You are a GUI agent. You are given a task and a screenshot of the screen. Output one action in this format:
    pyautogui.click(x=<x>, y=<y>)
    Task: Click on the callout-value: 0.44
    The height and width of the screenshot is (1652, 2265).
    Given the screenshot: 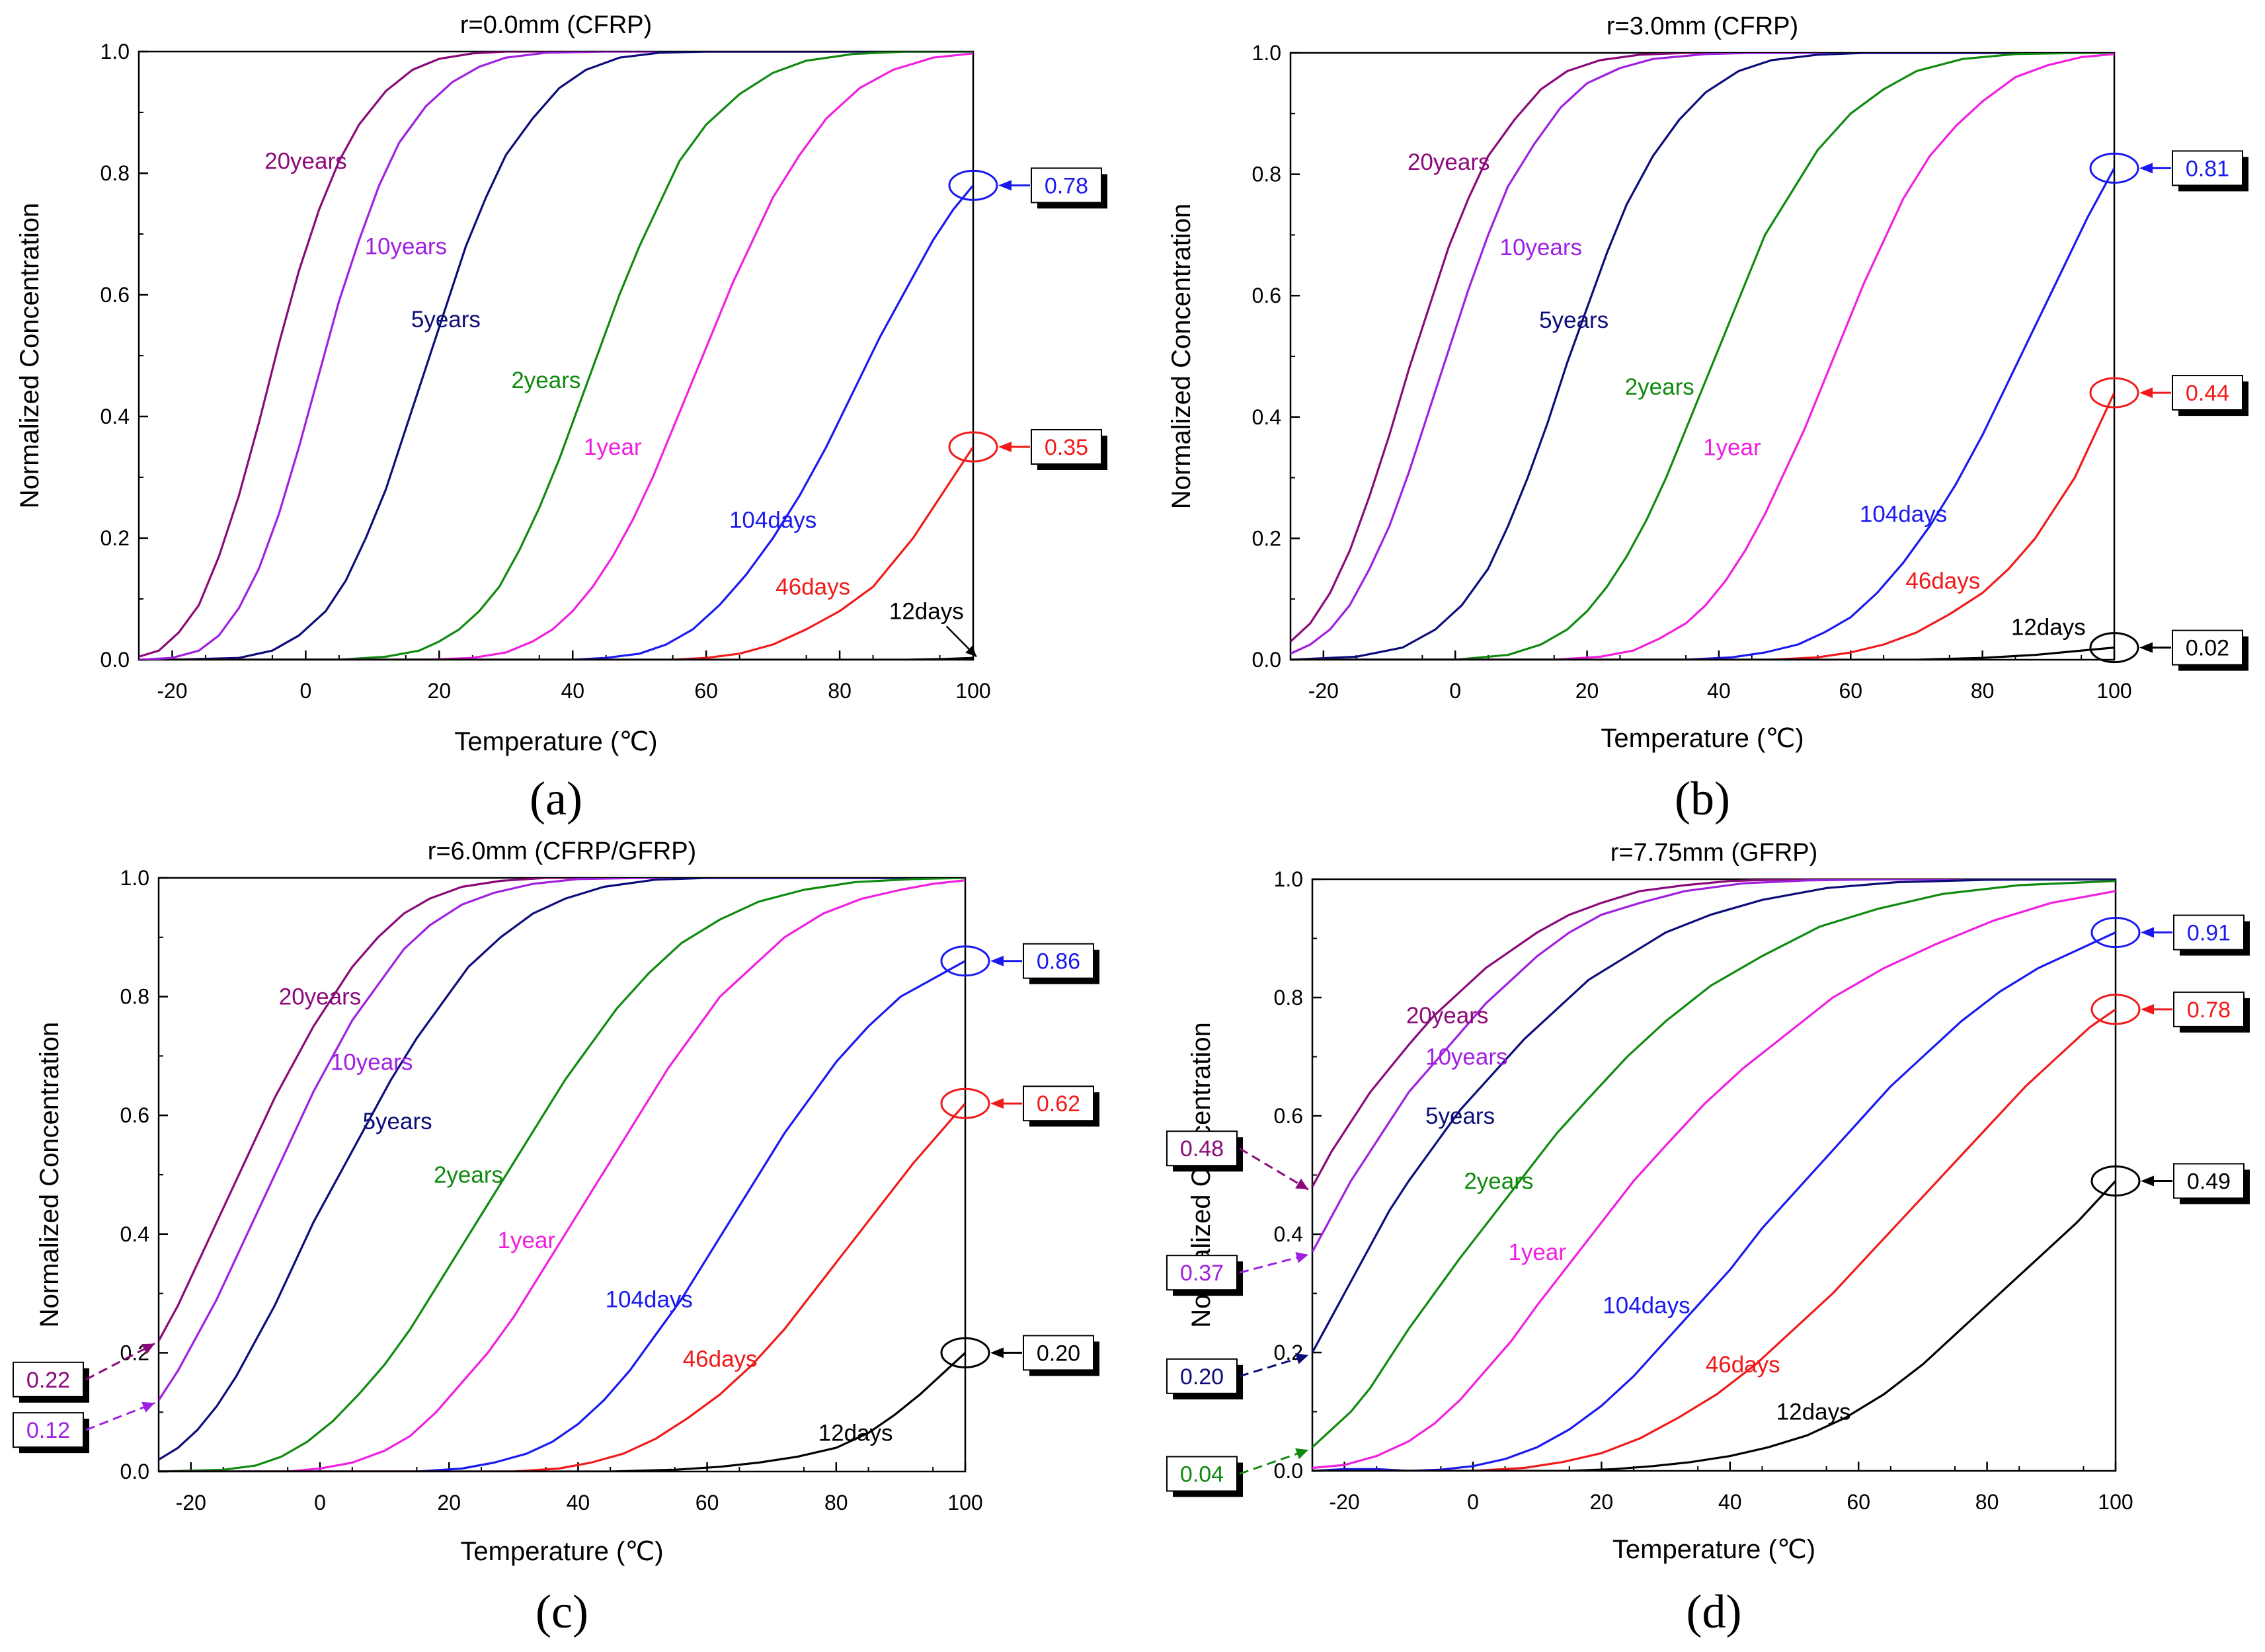 What is the action you would take?
    pyautogui.click(x=2207, y=393)
    